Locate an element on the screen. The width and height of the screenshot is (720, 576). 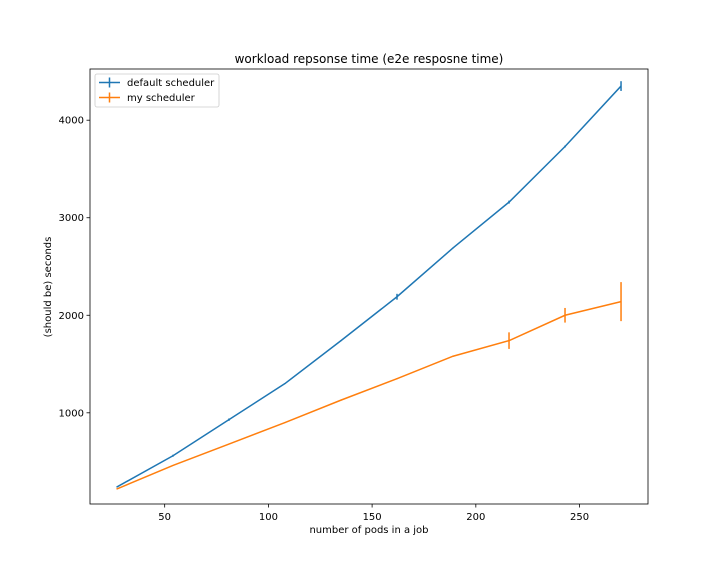
legend: default scheduler my scheduler is located at coordinates (157, 90).